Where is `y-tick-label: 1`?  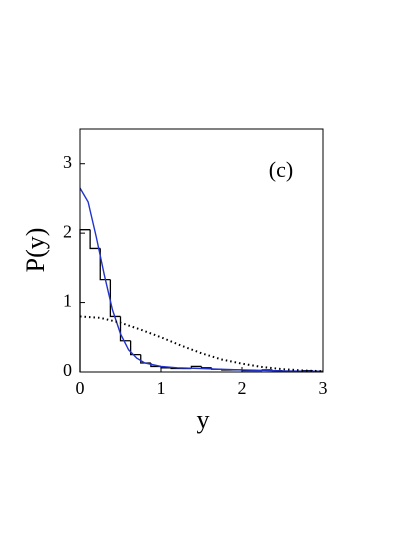 y-tick-label: 1 is located at coordinates (67, 301).